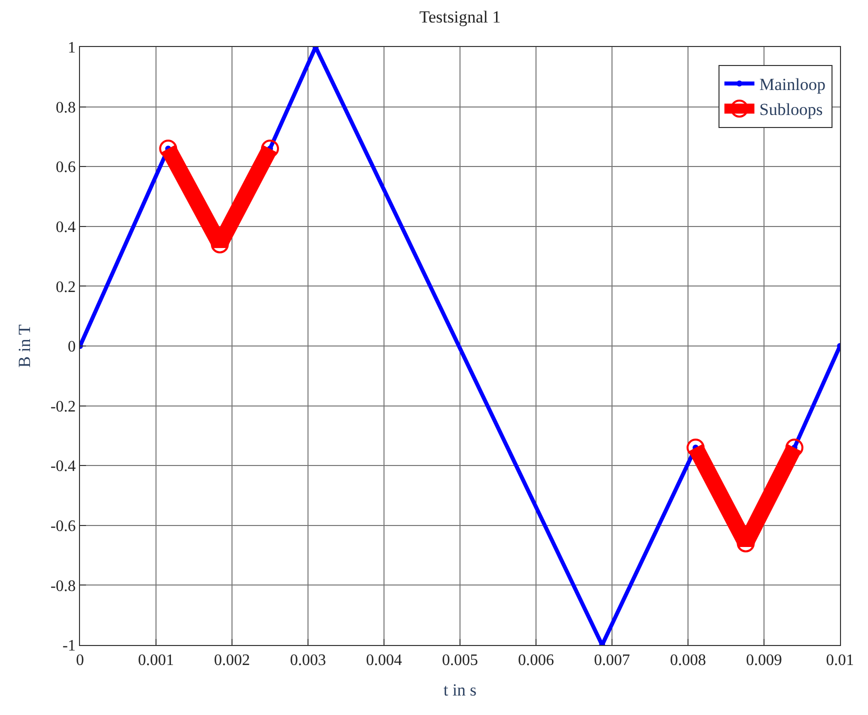  Describe the element at coordinates (460, 690) in the screenshot. I see `x-axis-title: t in s` at that location.